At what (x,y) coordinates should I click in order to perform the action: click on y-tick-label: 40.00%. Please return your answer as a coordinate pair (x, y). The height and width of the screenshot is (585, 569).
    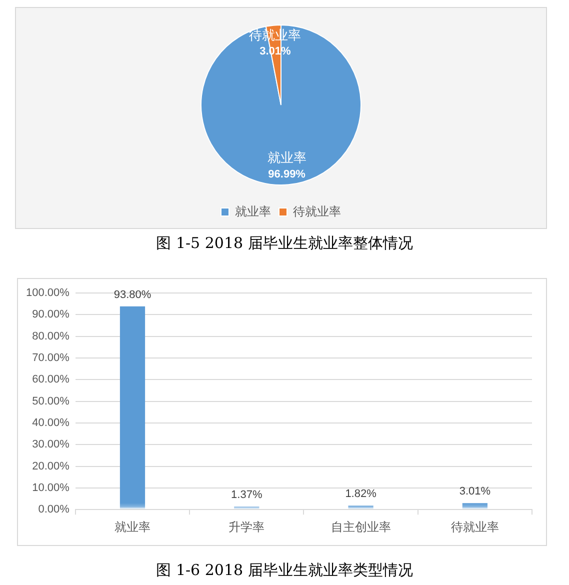
    Looking at the image, I should click on (51, 422).